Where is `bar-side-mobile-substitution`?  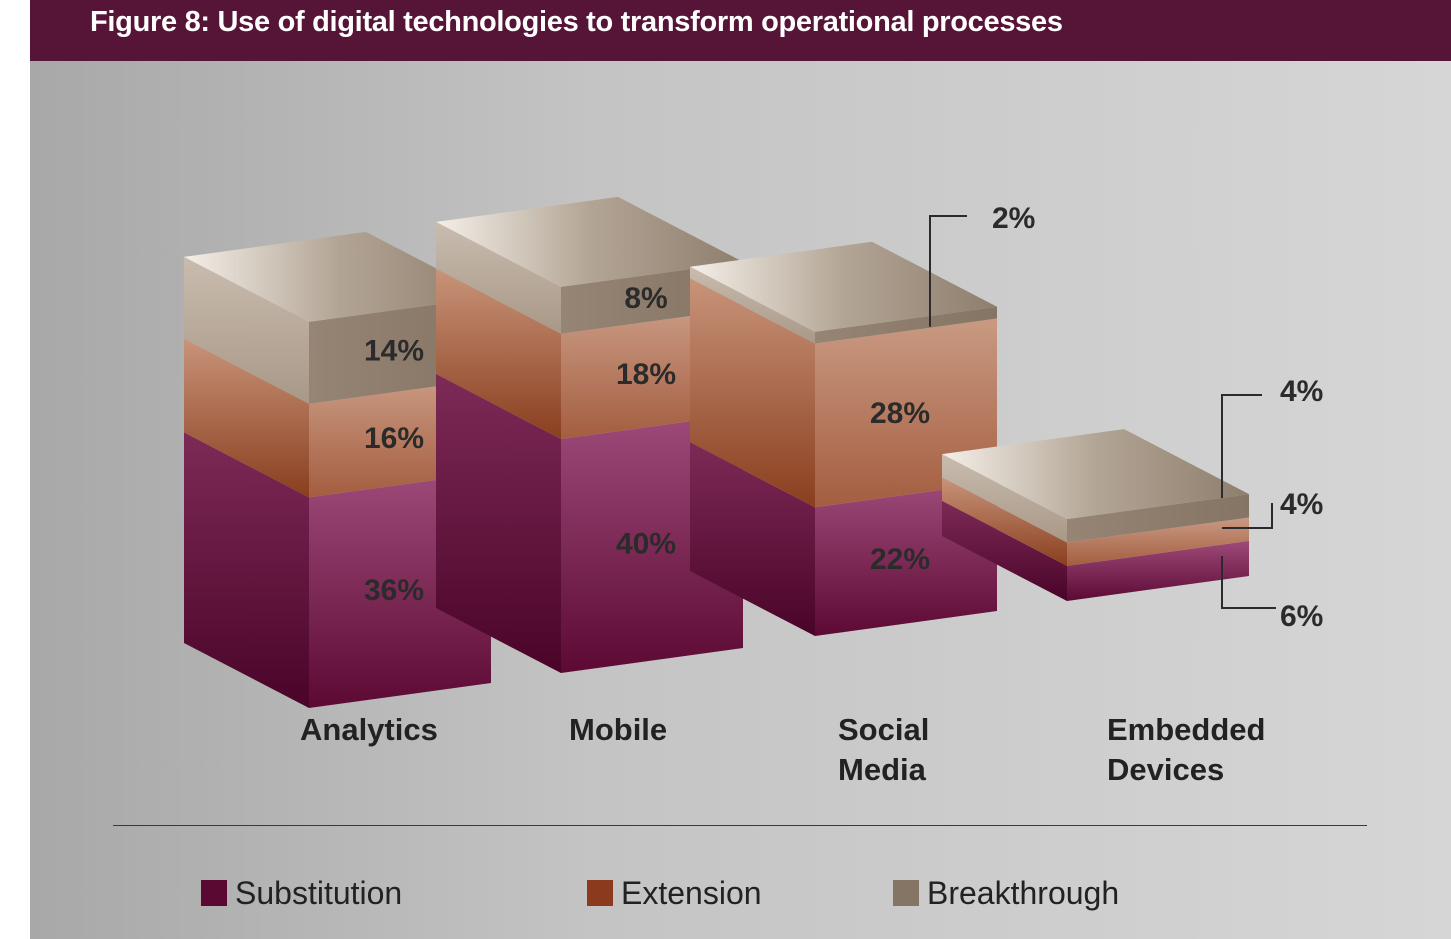
bar-side-mobile-substitution is located at coordinates (498, 523).